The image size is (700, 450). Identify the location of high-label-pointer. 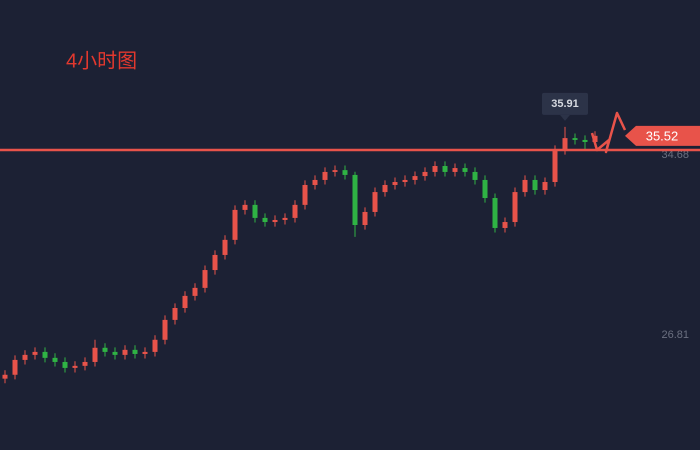
(565, 117).